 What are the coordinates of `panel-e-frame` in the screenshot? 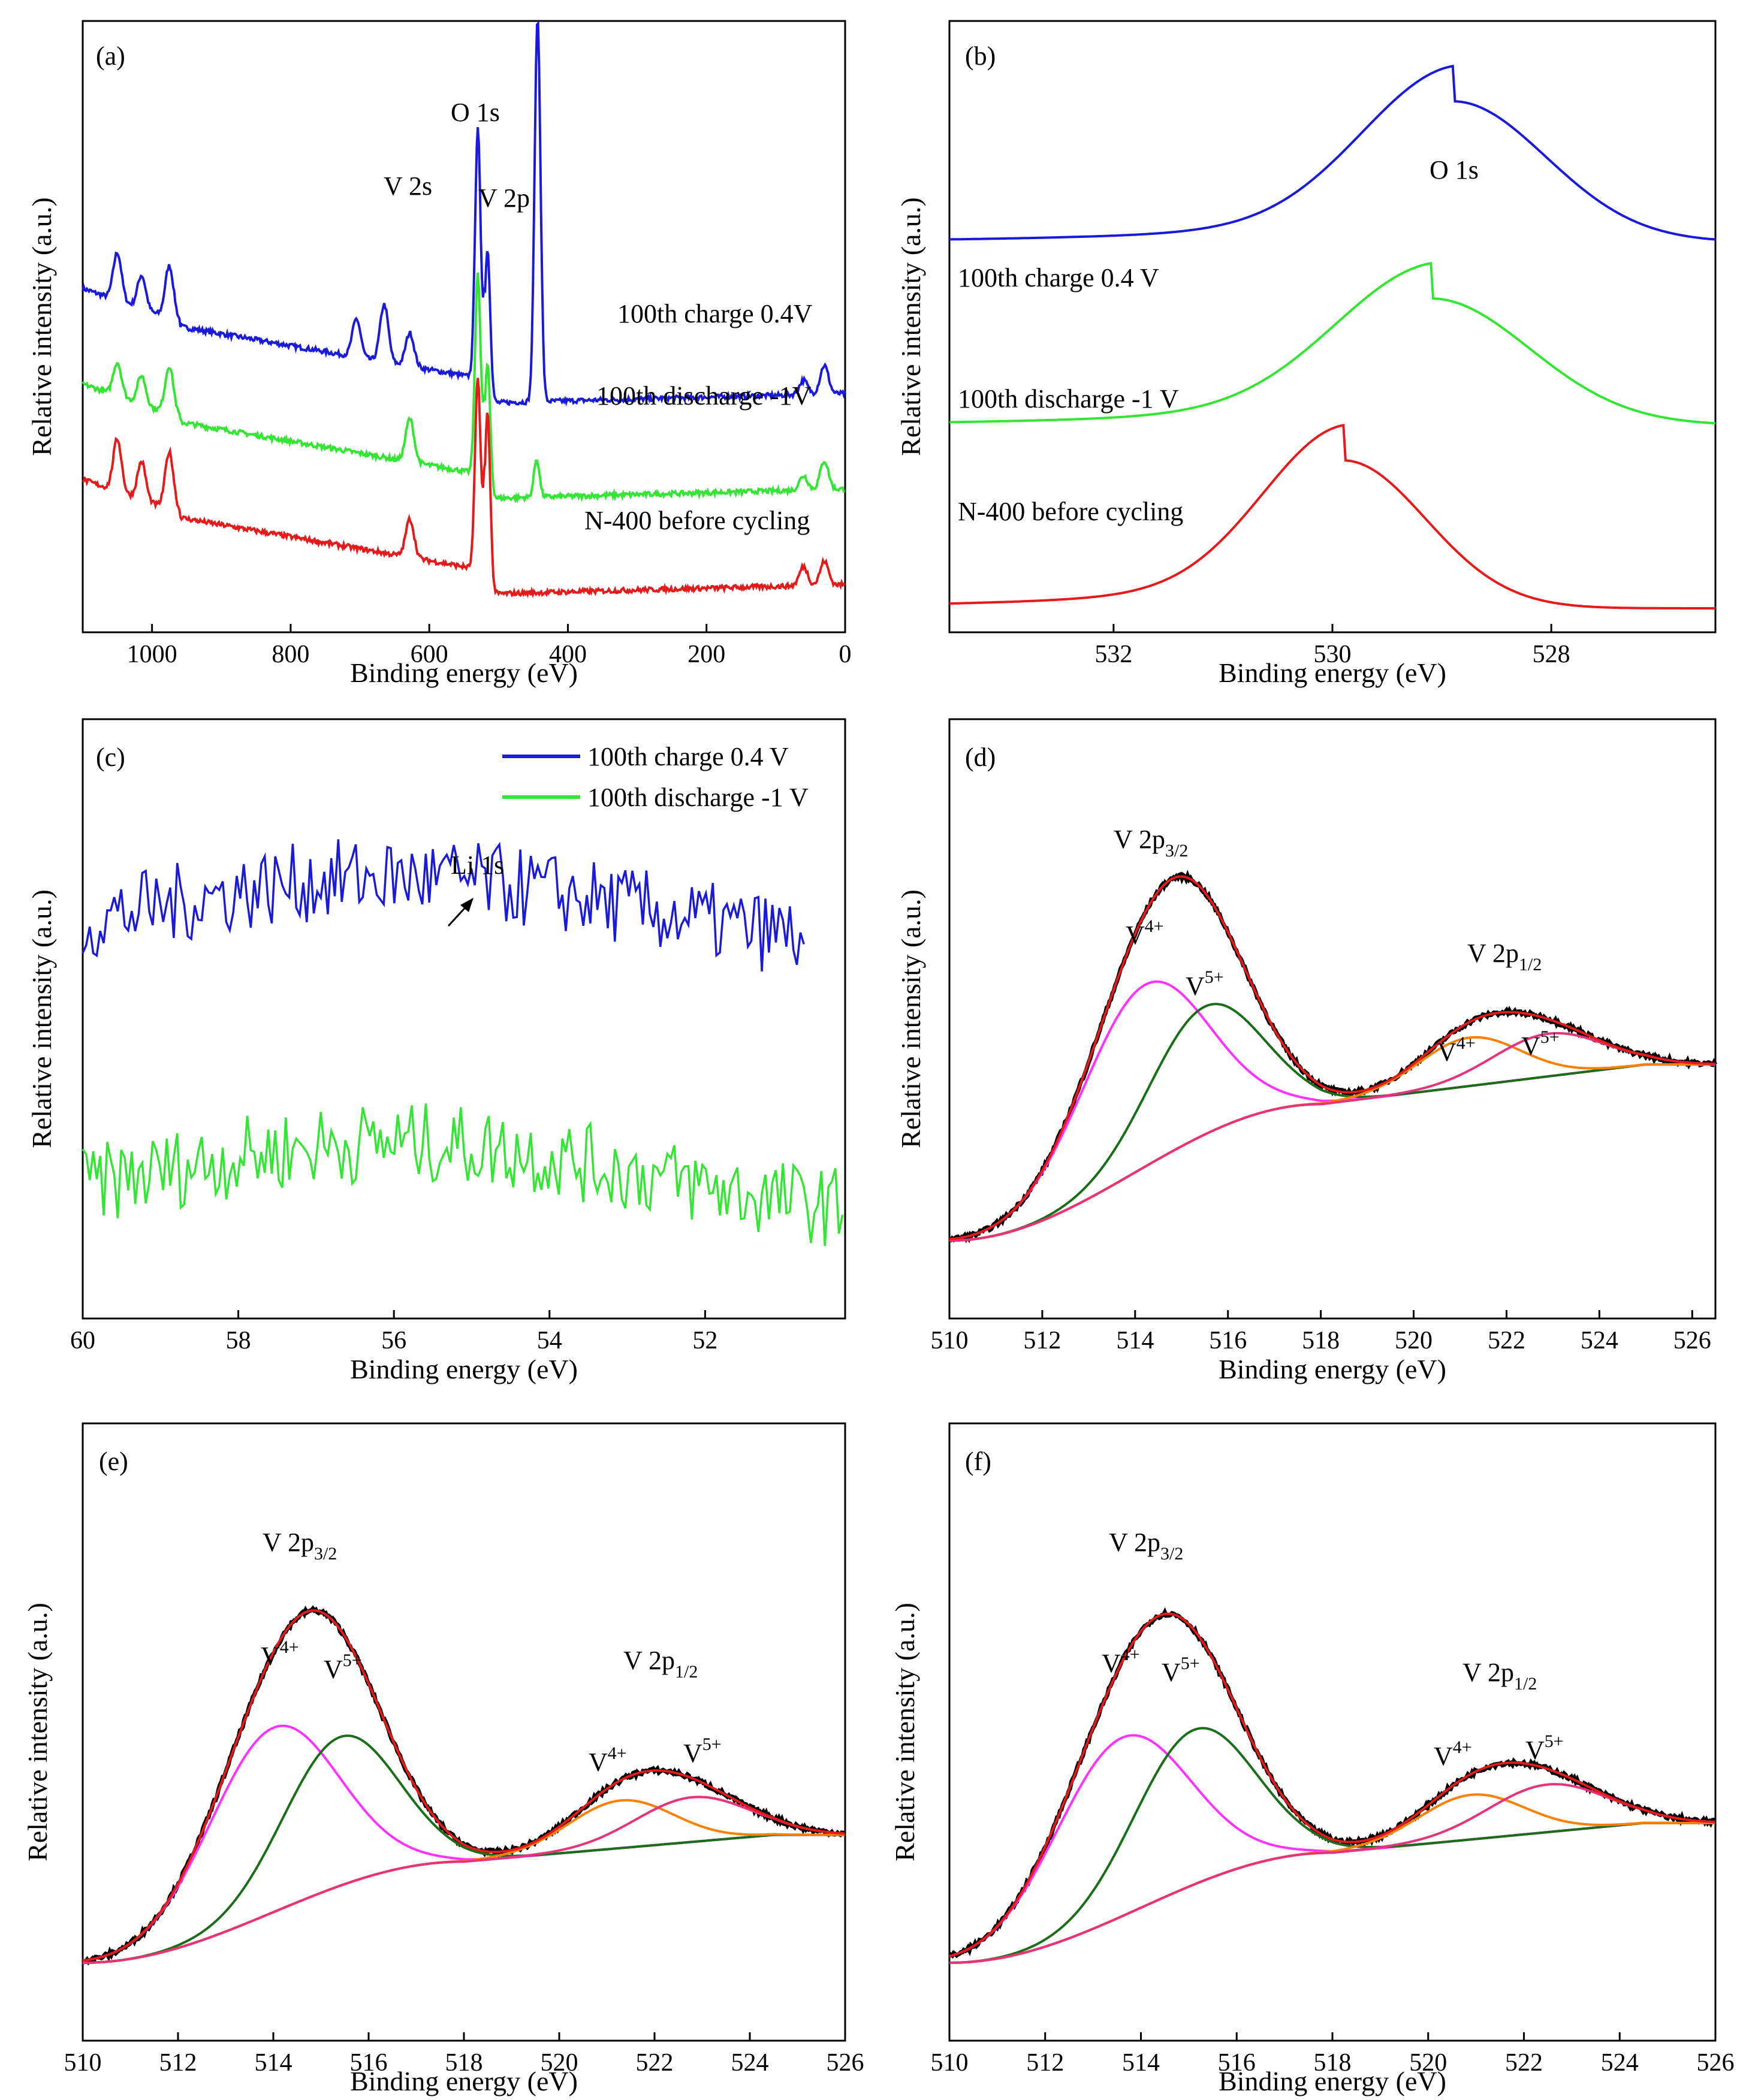 It's located at (464, 1732).